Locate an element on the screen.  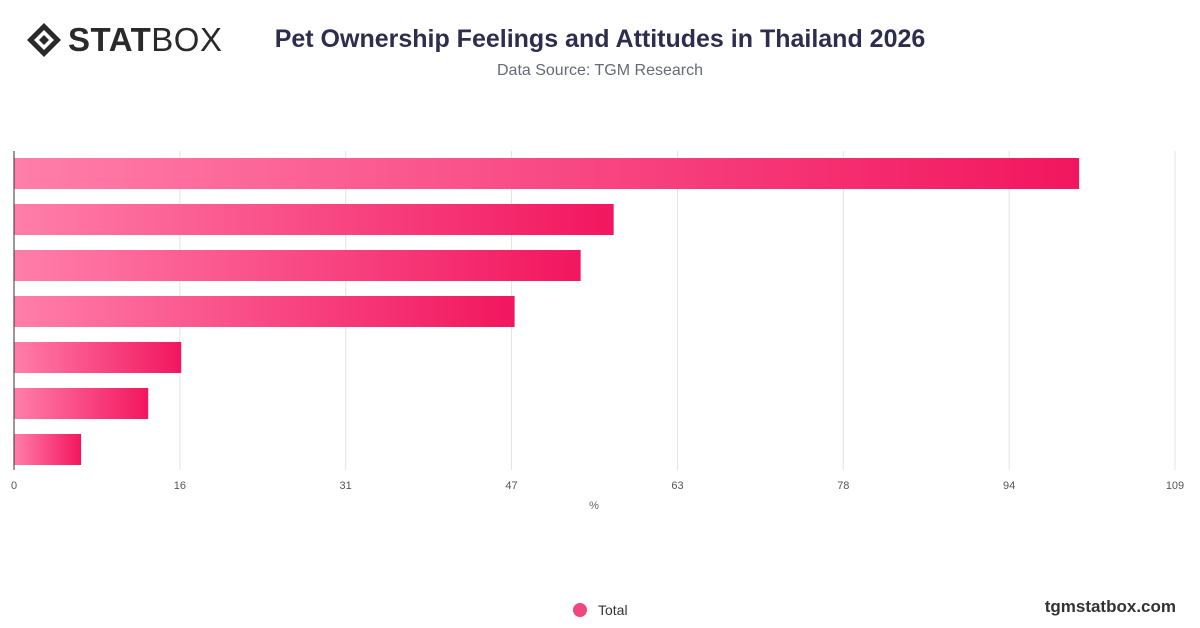
logo-wordmark: STATBOX is located at coordinates (145, 40).